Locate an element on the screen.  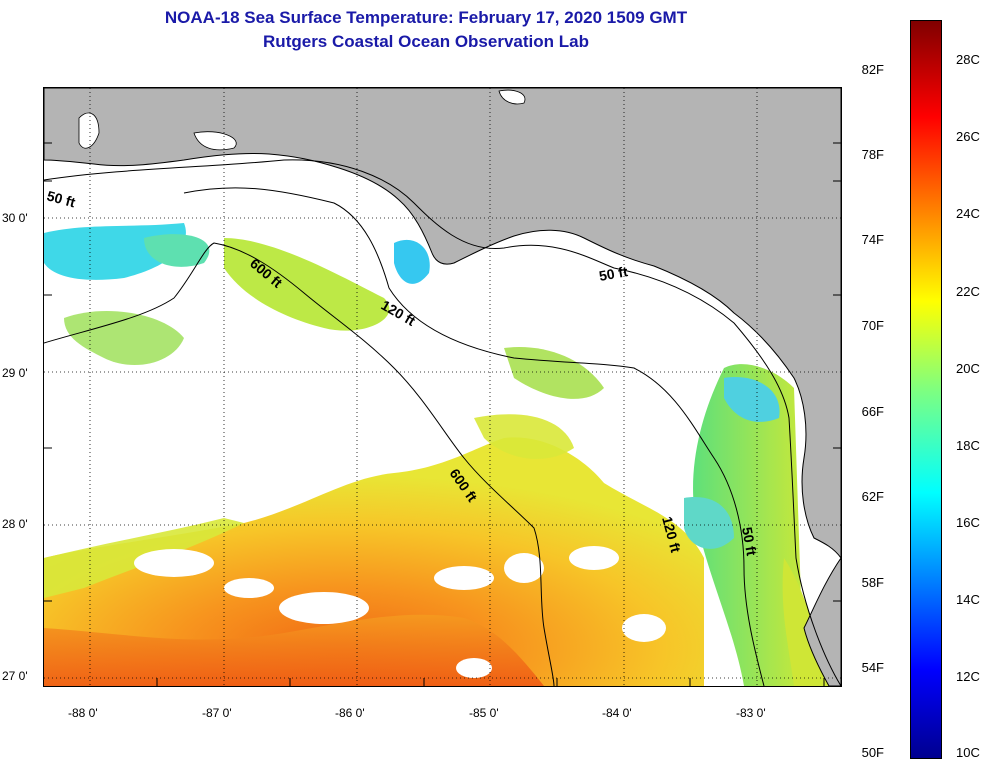
colorbar-label-82f: 82F is located at coordinates (872, 69).